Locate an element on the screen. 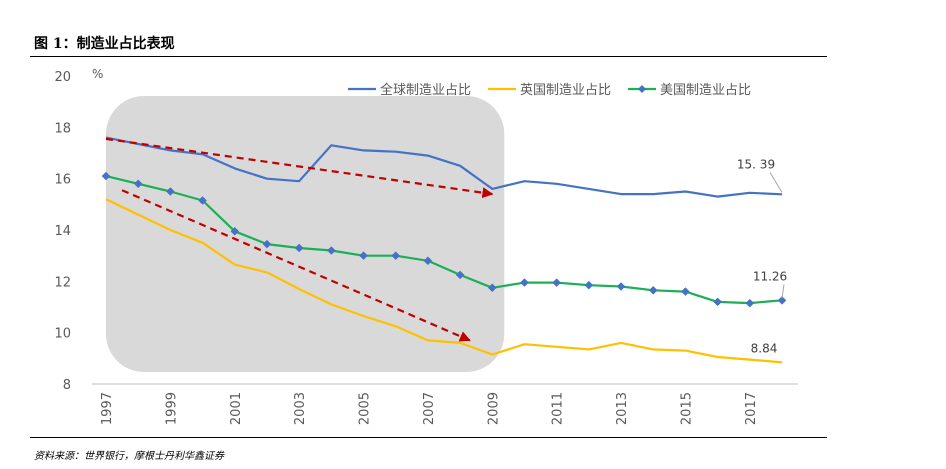  y-tick-label: 18 is located at coordinates (62, 128).